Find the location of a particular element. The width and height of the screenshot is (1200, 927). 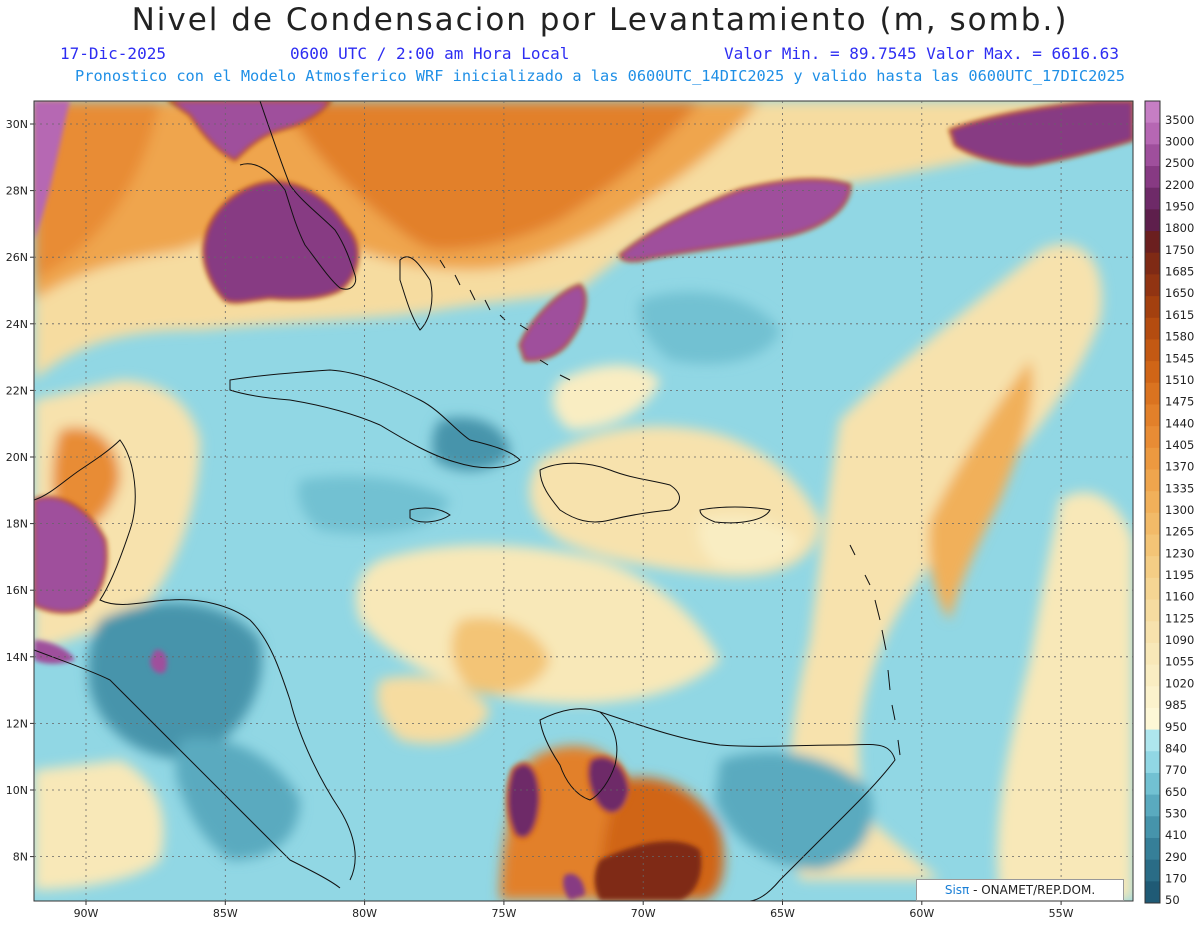

colorbar-label: 1545 is located at coordinates (1179, 358).